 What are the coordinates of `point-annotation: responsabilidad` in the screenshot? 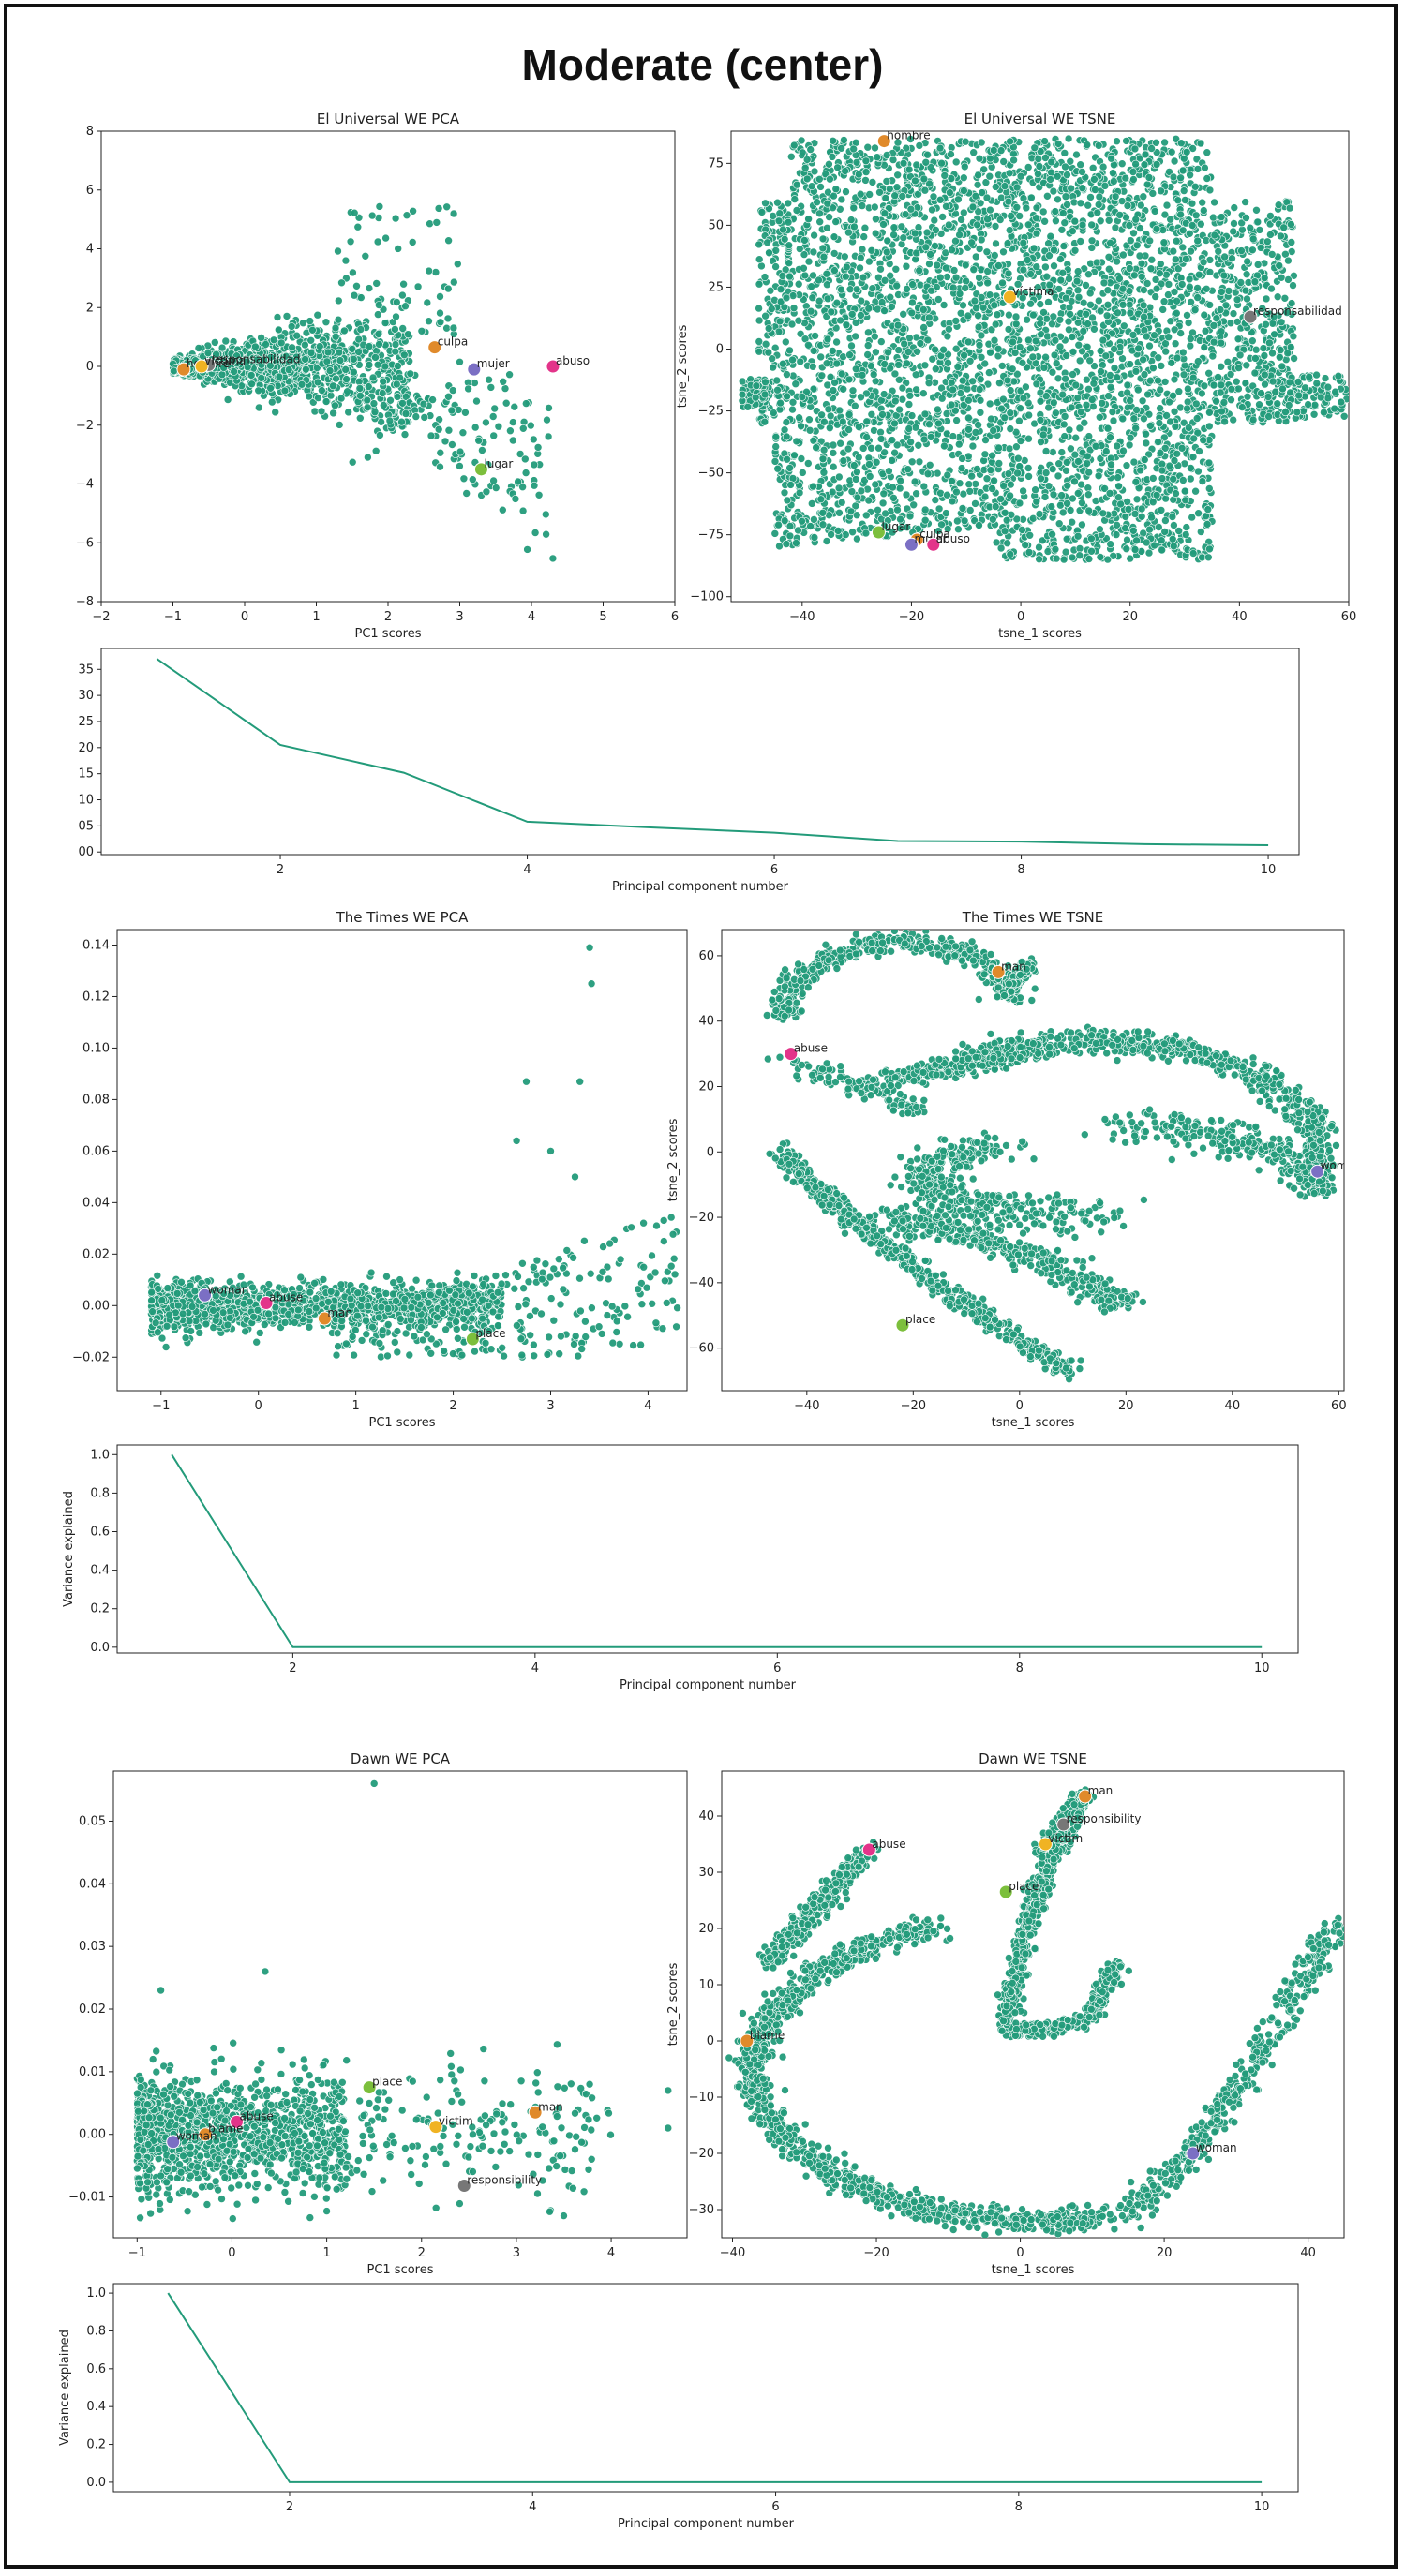 It's located at (256, 358).